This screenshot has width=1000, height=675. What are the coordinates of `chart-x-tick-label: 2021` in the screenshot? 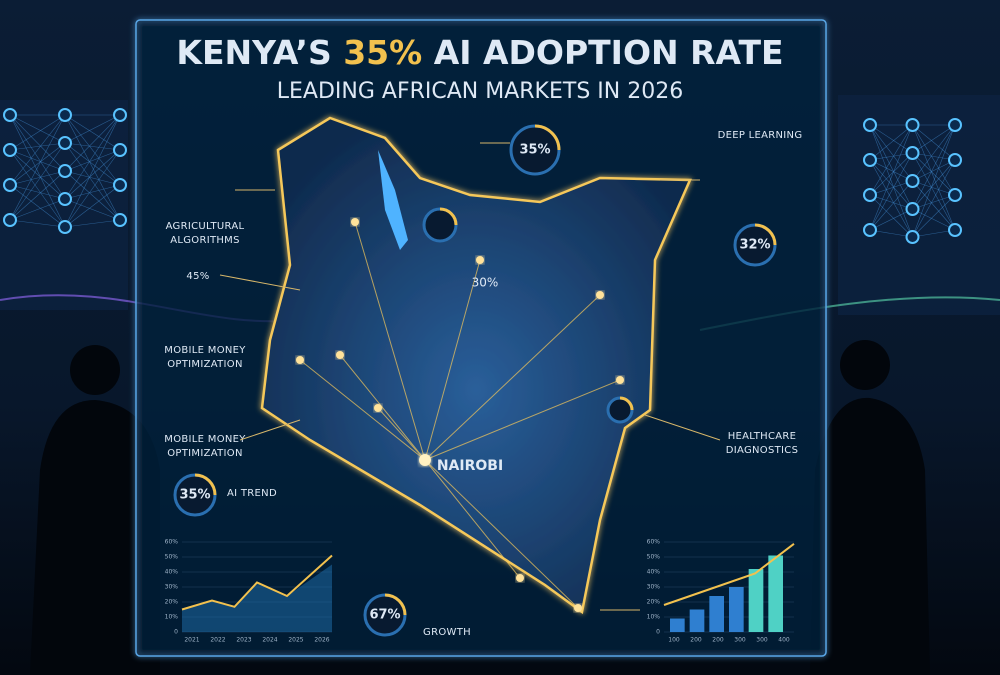 It's located at (191, 640).